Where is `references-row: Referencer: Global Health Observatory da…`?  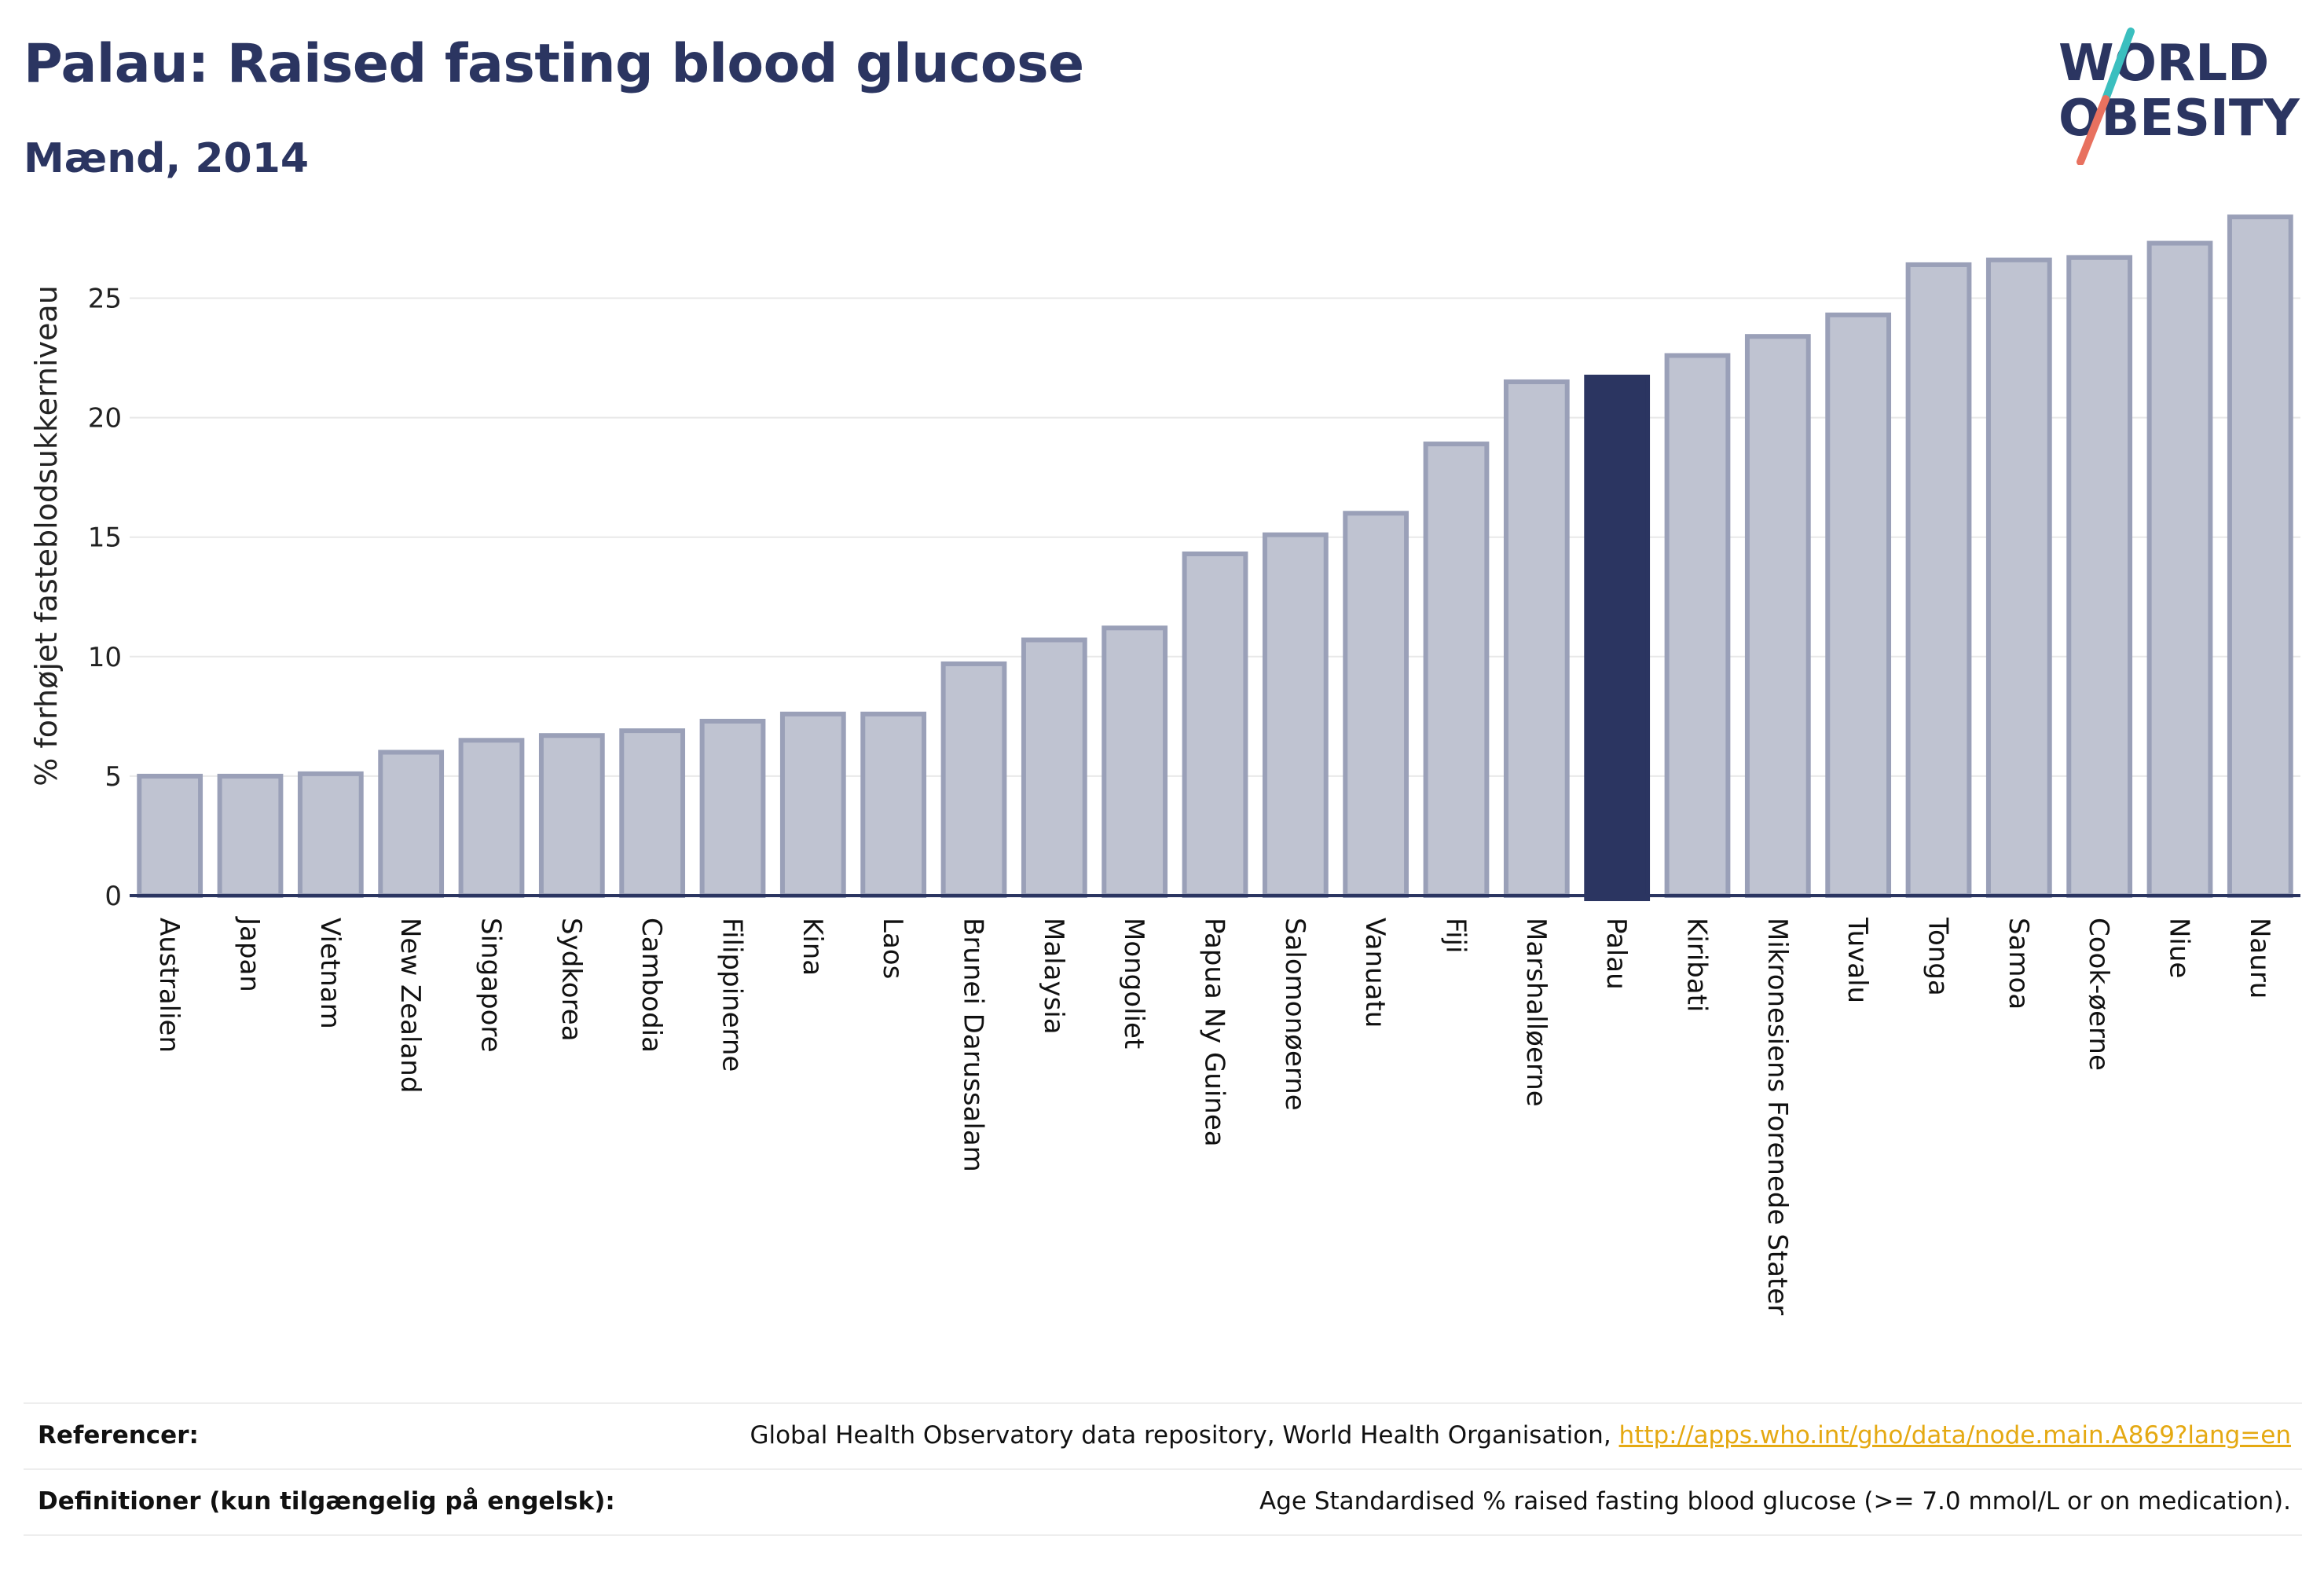 references-row: Referencer: Global Health Observatory da… is located at coordinates (1163, 1435).